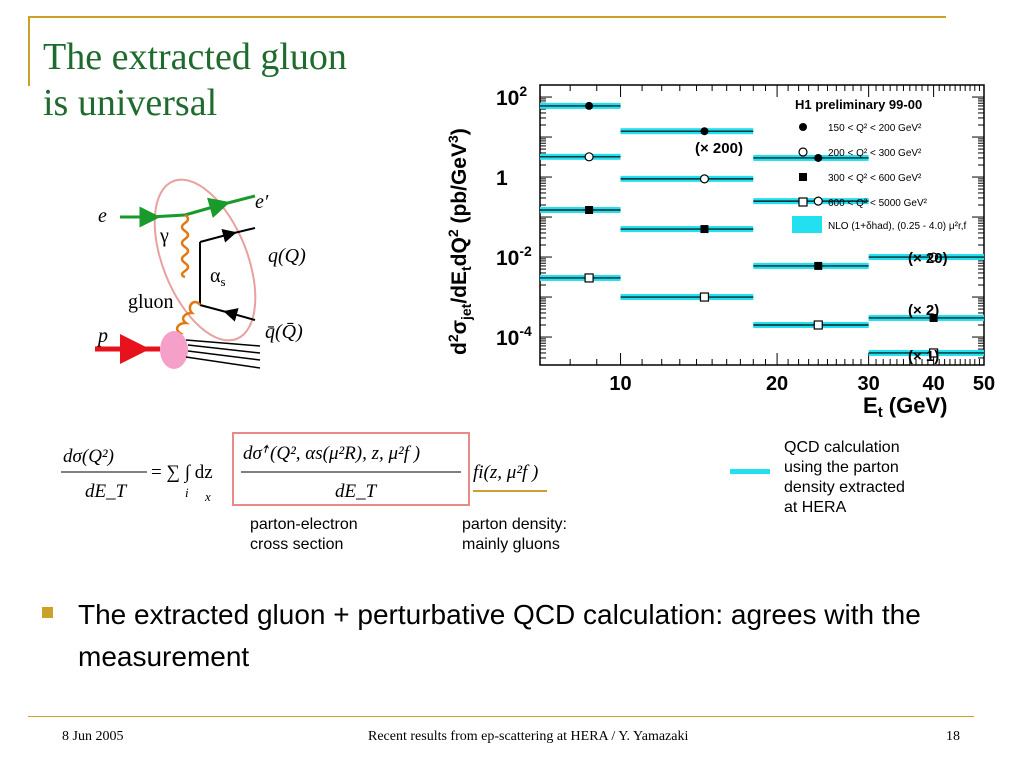 The image size is (1024, 768). I want to click on x-tick-label: 20, so click(777, 384).